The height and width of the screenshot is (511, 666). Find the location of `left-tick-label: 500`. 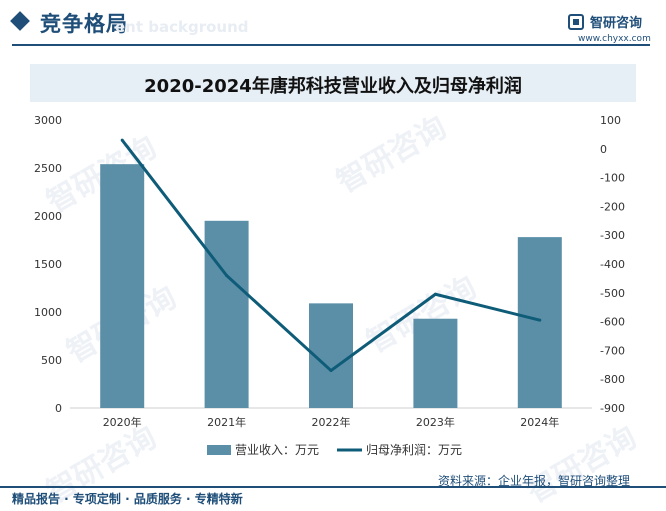

left-tick-label: 500 is located at coordinates (51, 360).